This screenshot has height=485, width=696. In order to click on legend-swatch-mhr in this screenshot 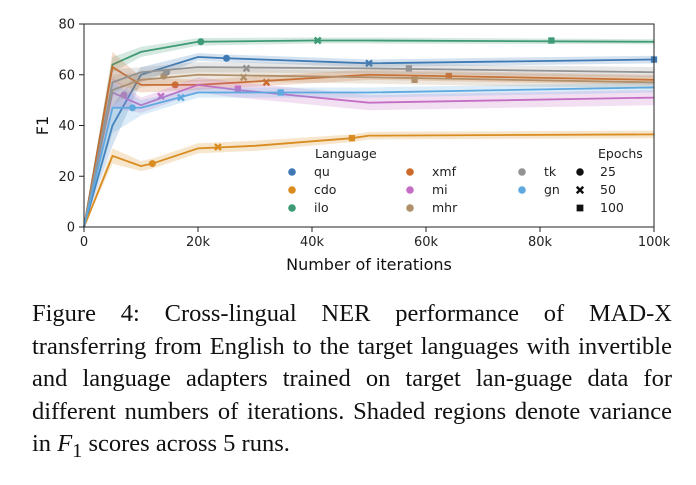, I will do `click(410, 208)`.